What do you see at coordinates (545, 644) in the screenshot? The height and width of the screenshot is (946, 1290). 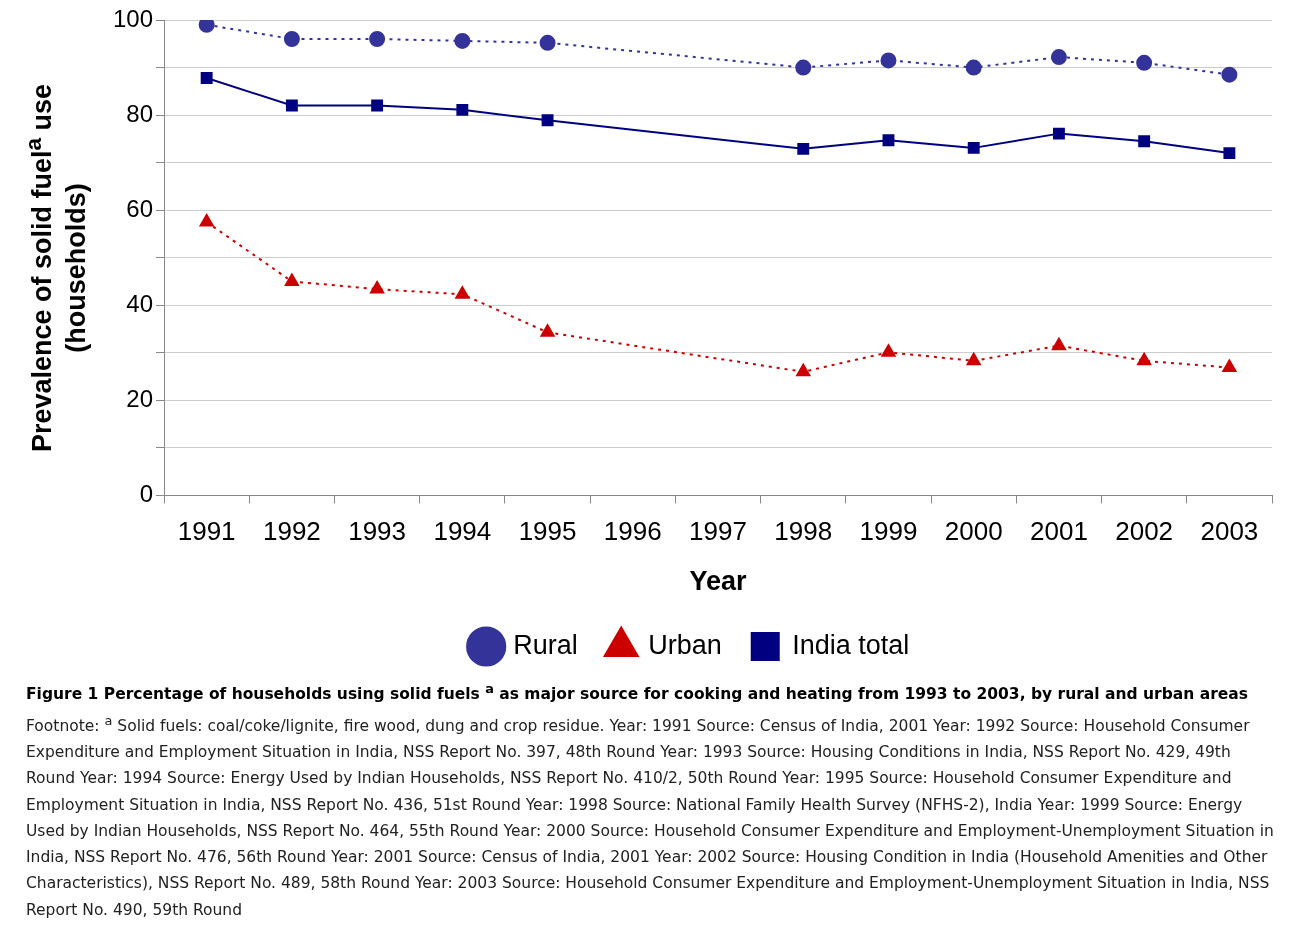 I see `legend-label: Rural` at bounding box center [545, 644].